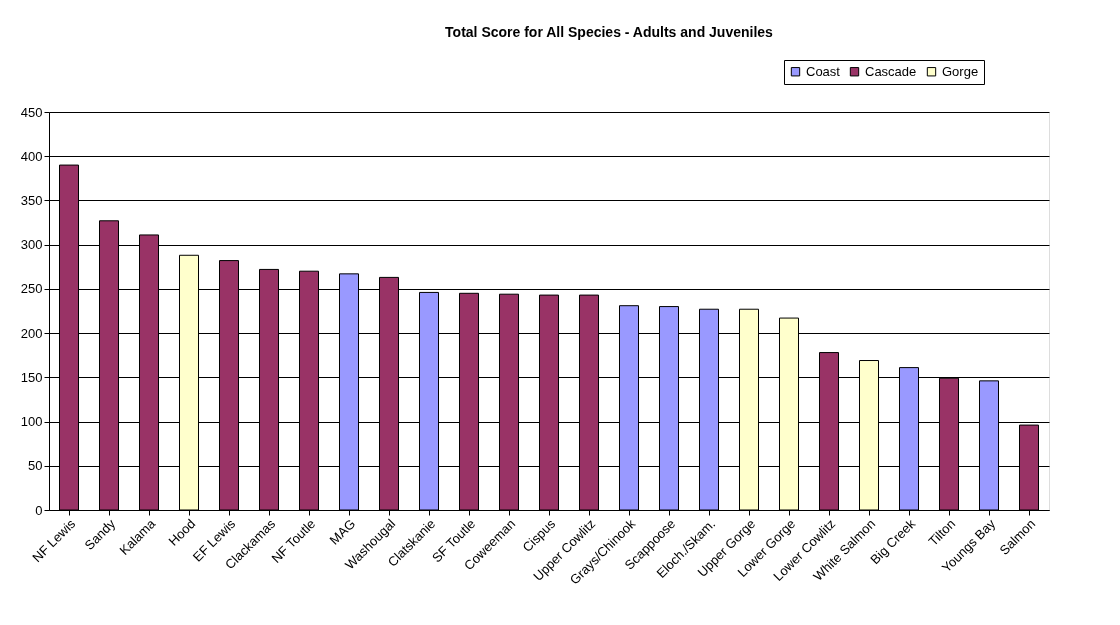 The width and height of the screenshot is (1120, 625). What do you see at coordinates (31, 333) in the screenshot?
I see `y-tick-label: 200` at bounding box center [31, 333].